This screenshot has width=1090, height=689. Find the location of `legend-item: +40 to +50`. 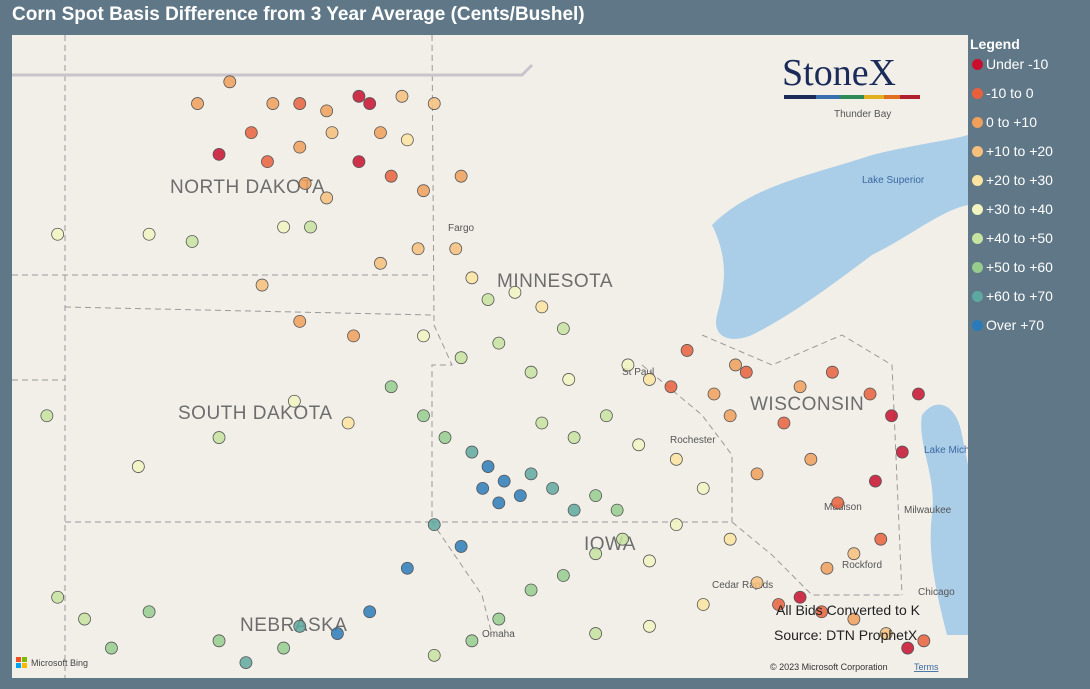

legend-item: +40 to +50 is located at coordinates (1011, 244).